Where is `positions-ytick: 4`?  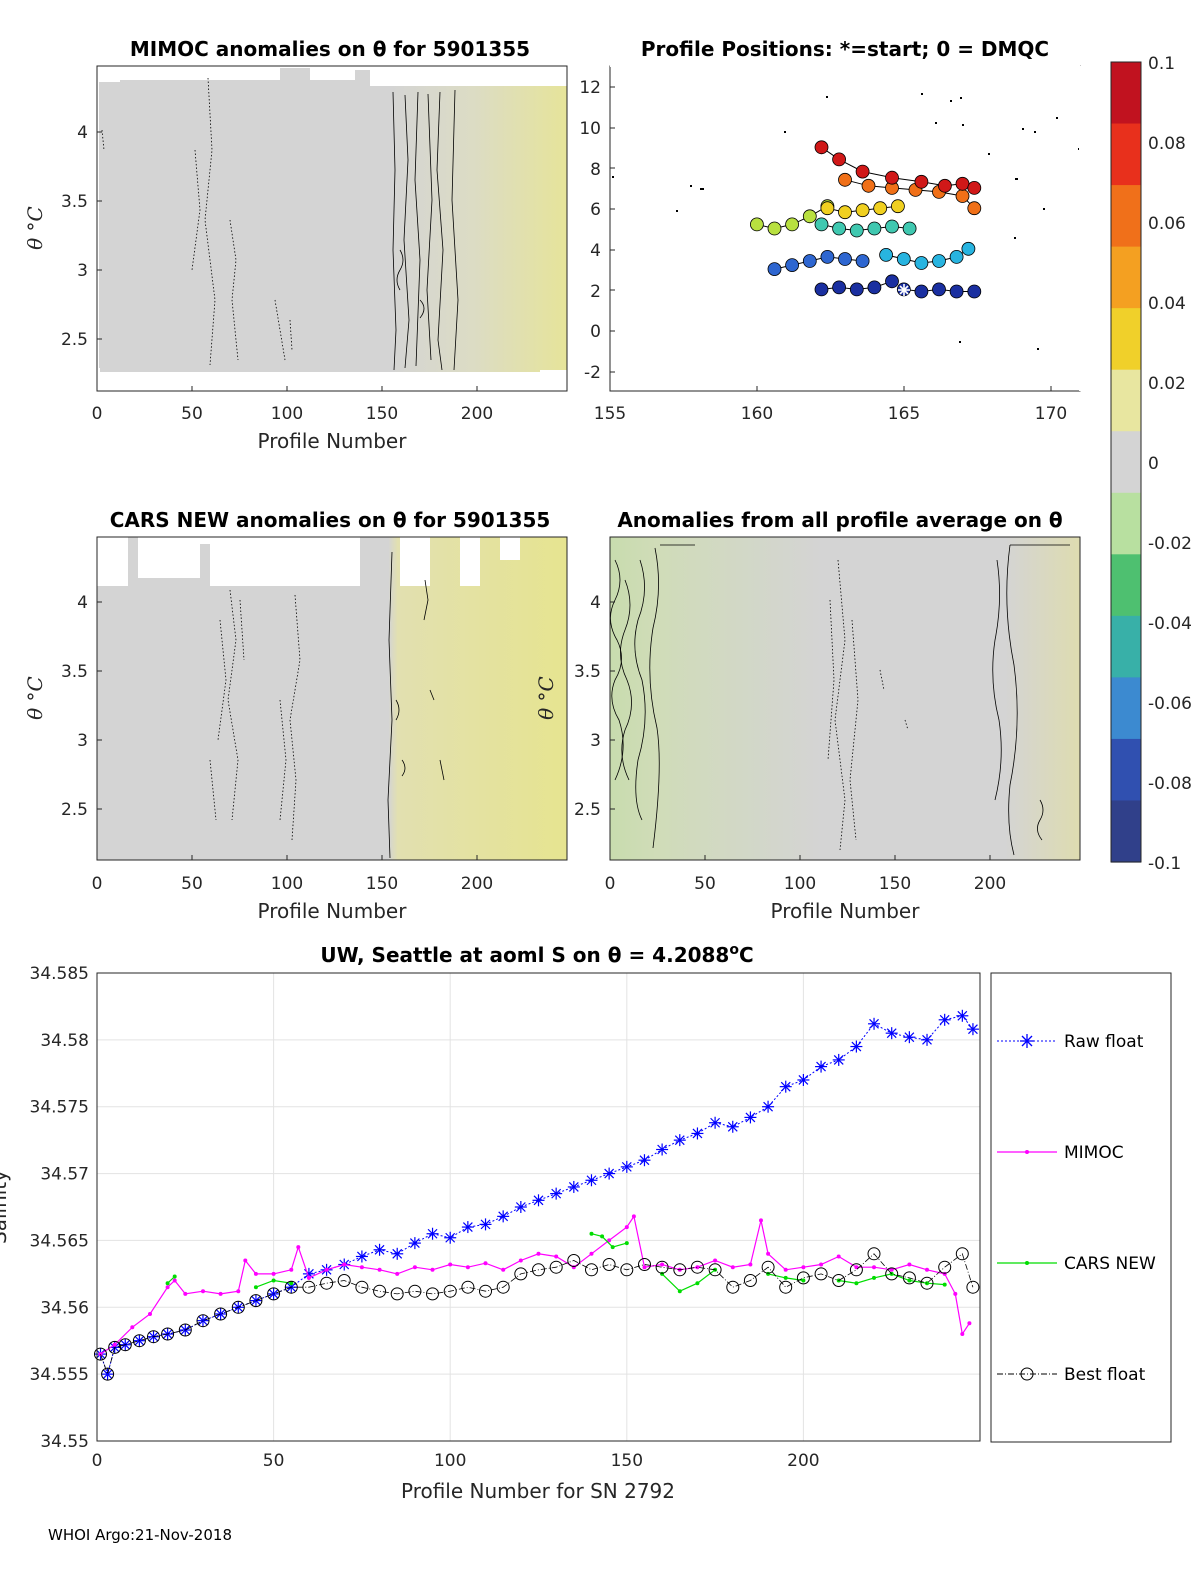 positions-ytick: 4 is located at coordinates (595, 251).